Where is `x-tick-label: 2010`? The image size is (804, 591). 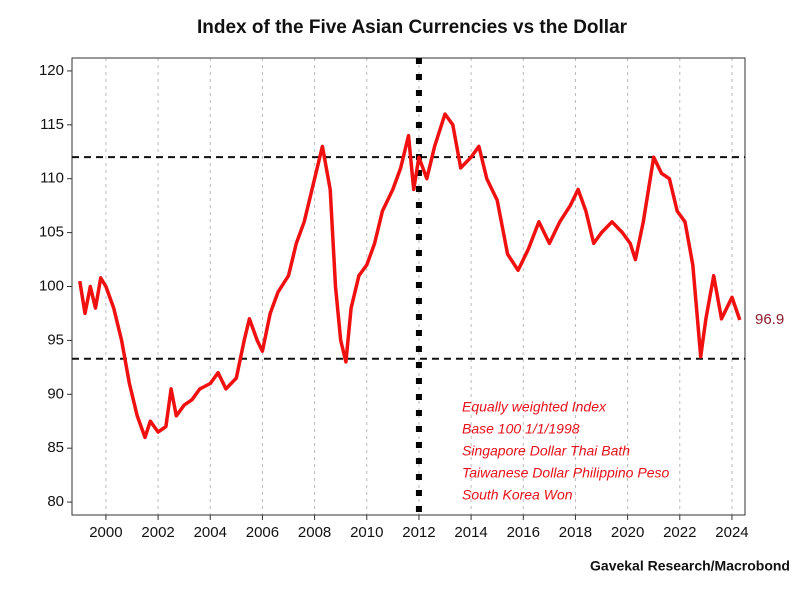
x-tick-label: 2010 is located at coordinates (366, 532).